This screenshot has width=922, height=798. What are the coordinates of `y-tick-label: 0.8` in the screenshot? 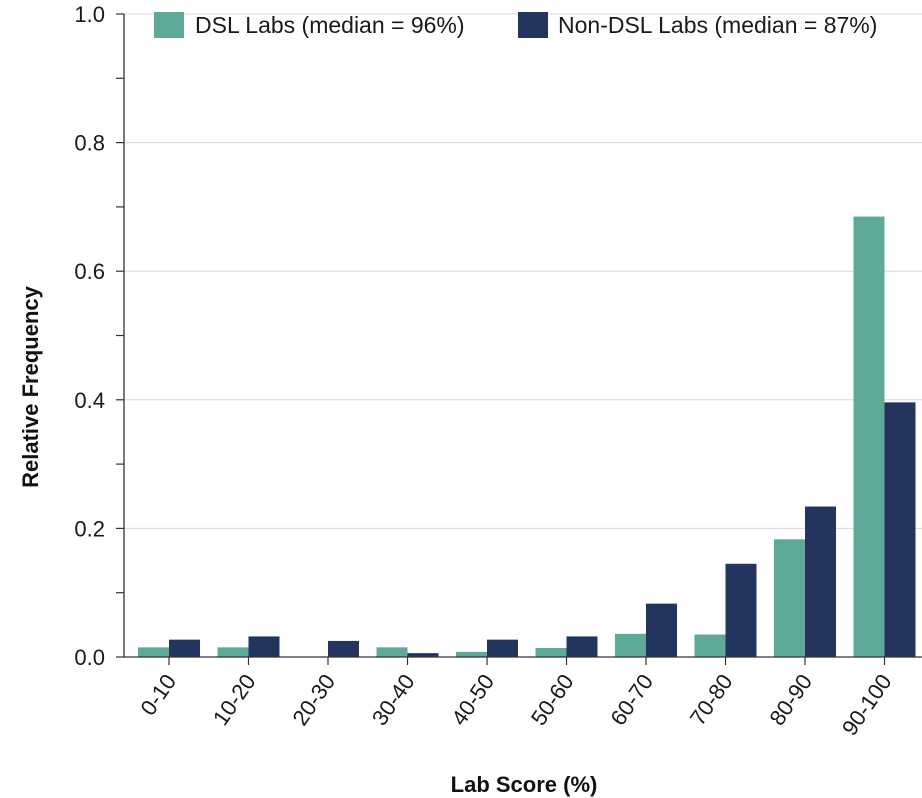 It's located at (89, 143).